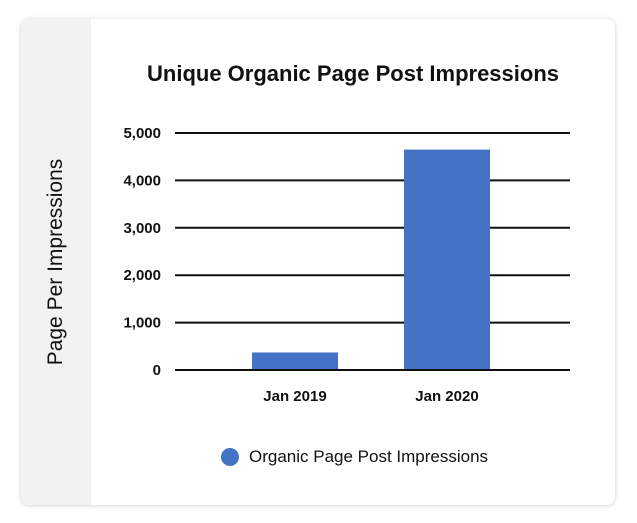  Describe the element at coordinates (142, 180) in the screenshot. I see `y-tick-label: 4,000` at that location.